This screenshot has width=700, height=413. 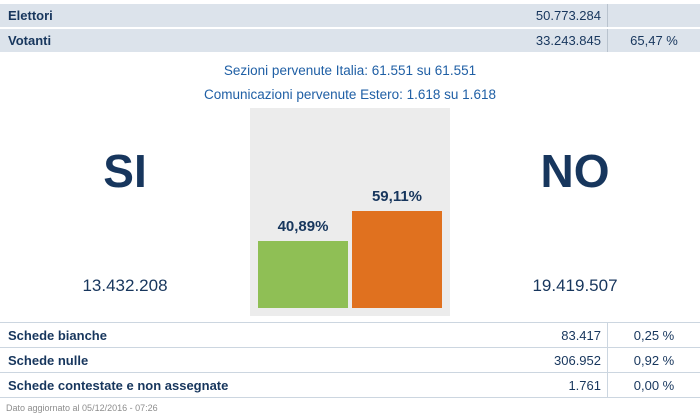 I want to click on votanti-percent: 65,47 %, so click(x=654, y=40).